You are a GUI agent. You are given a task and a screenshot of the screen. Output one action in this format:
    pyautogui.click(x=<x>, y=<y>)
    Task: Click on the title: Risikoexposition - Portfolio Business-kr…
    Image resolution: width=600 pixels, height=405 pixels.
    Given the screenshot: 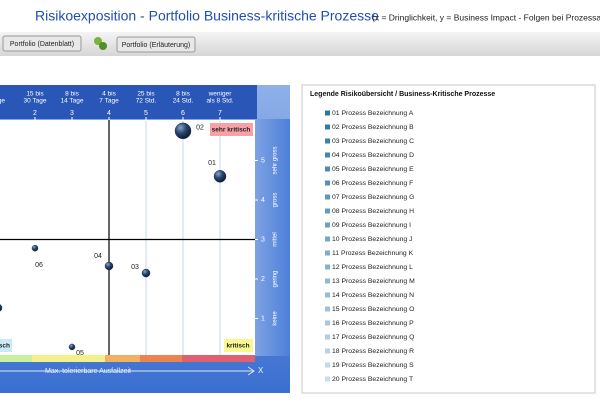 What is the action you would take?
    pyautogui.click(x=207, y=16)
    